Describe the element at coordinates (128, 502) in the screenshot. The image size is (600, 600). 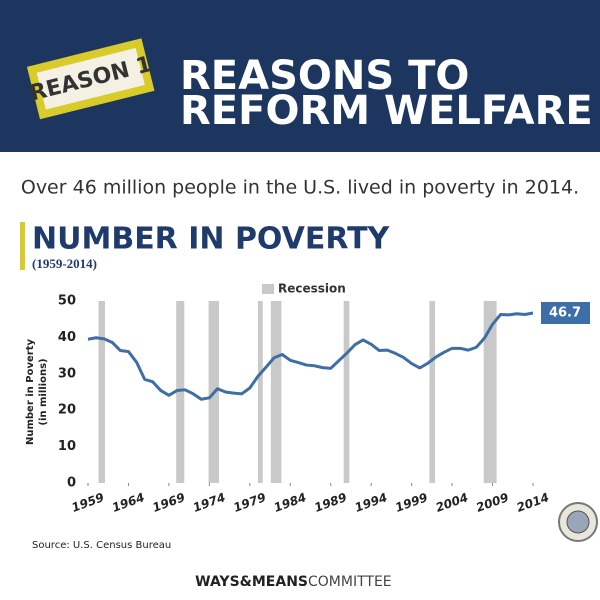
I see `x-tick-label: 1964` at that location.